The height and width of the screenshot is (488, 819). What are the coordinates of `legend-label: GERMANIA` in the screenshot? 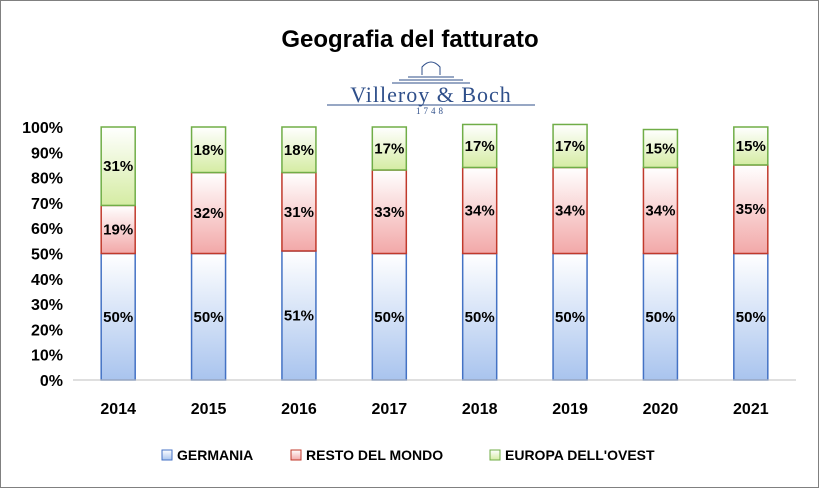 It's located at (215, 455).